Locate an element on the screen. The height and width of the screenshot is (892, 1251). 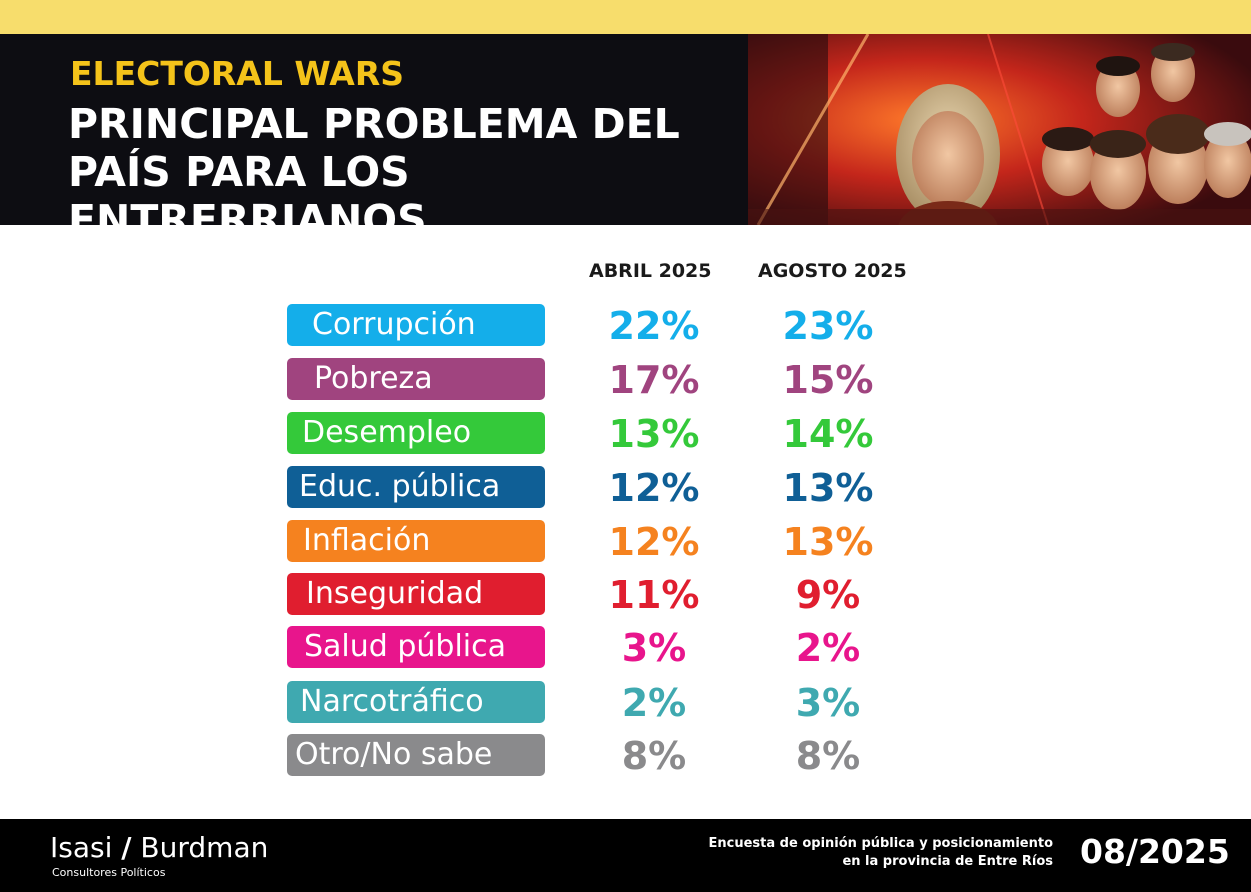
table-row-narcotrafico: Narcotráfico 2% 3% is located at coordinates (625, 703).